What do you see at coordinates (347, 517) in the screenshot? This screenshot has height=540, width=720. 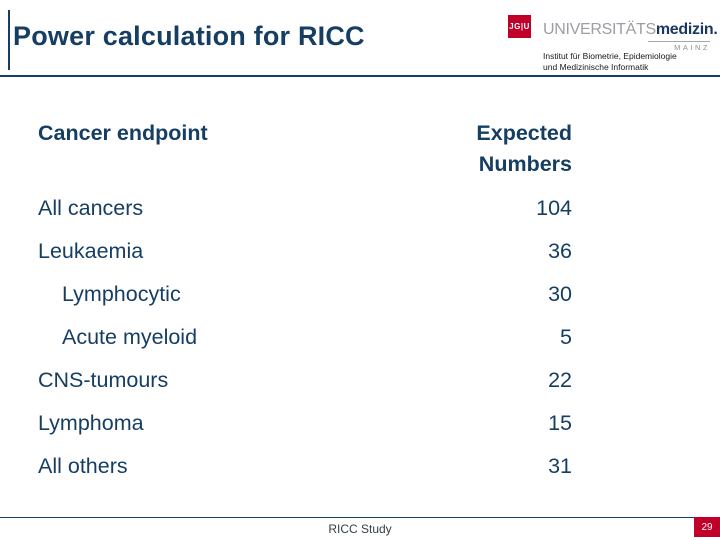 I see `footer-divider` at bounding box center [347, 517].